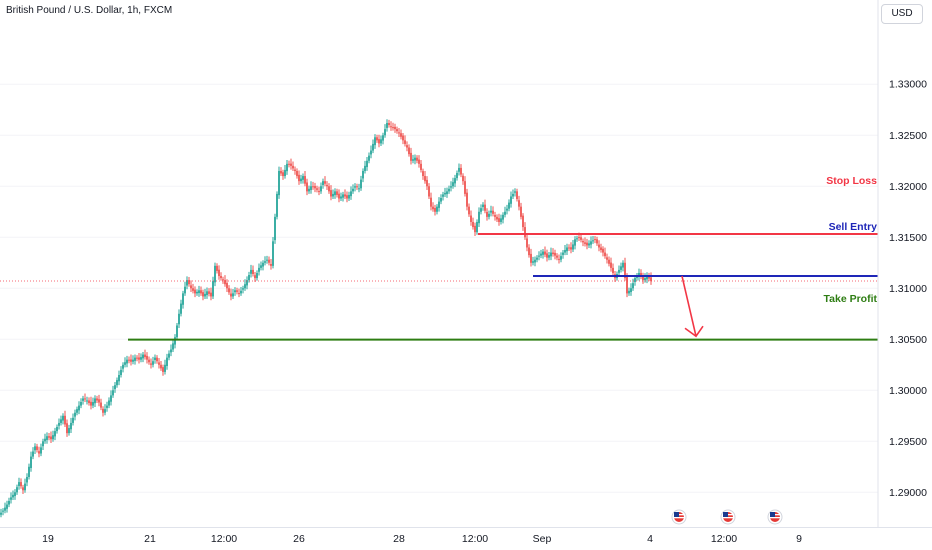  What do you see at coordinates (908, 85) in the screenshot?
I see `price-tick-label: 1.33000` at bounding box center [908, 85].